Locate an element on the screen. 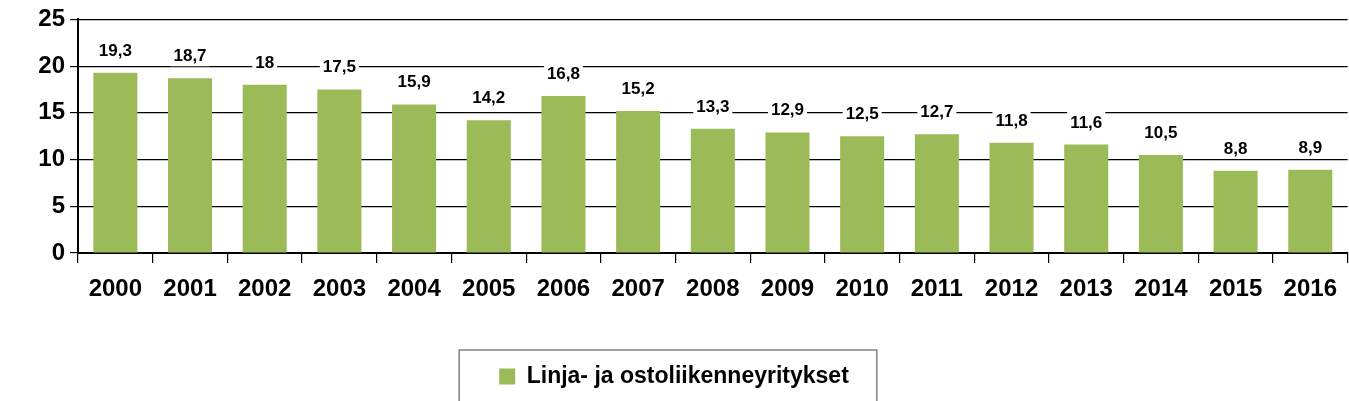 The width and height of the screenshot is (1349, 401). x-tick-label: 2001 is located at coordinates (190, 288).